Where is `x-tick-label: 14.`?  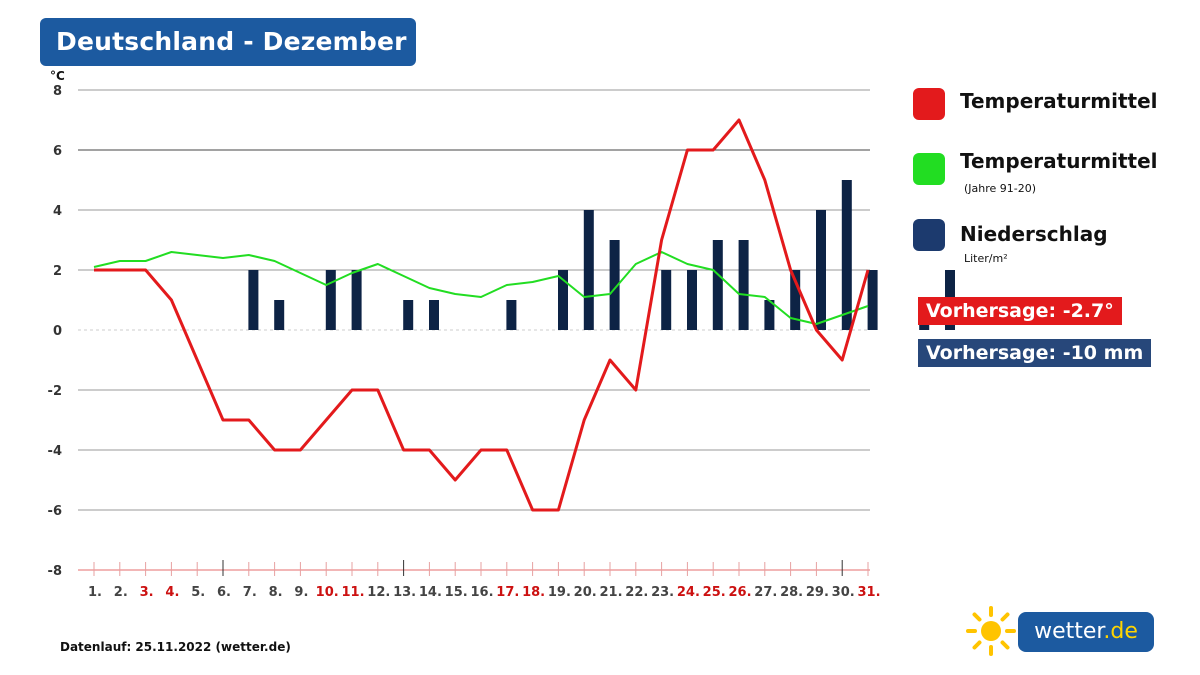
x-tick-label: 14. is located at coordinates (430, 592).